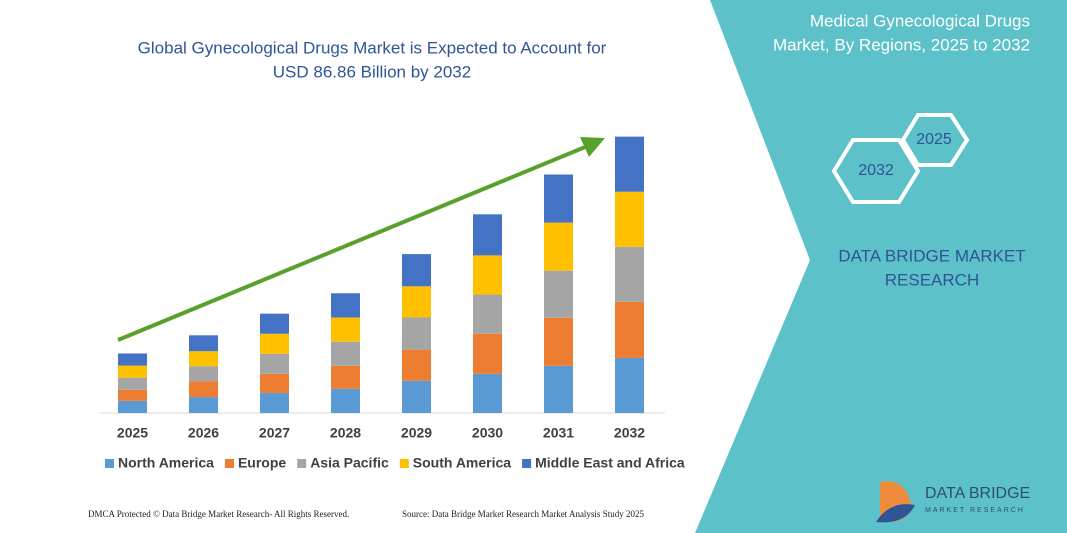 The height and width of the screenshot is (533, 1067). I want to click on logo-tagline: MARKET RESEARCH, so click(975, 510).